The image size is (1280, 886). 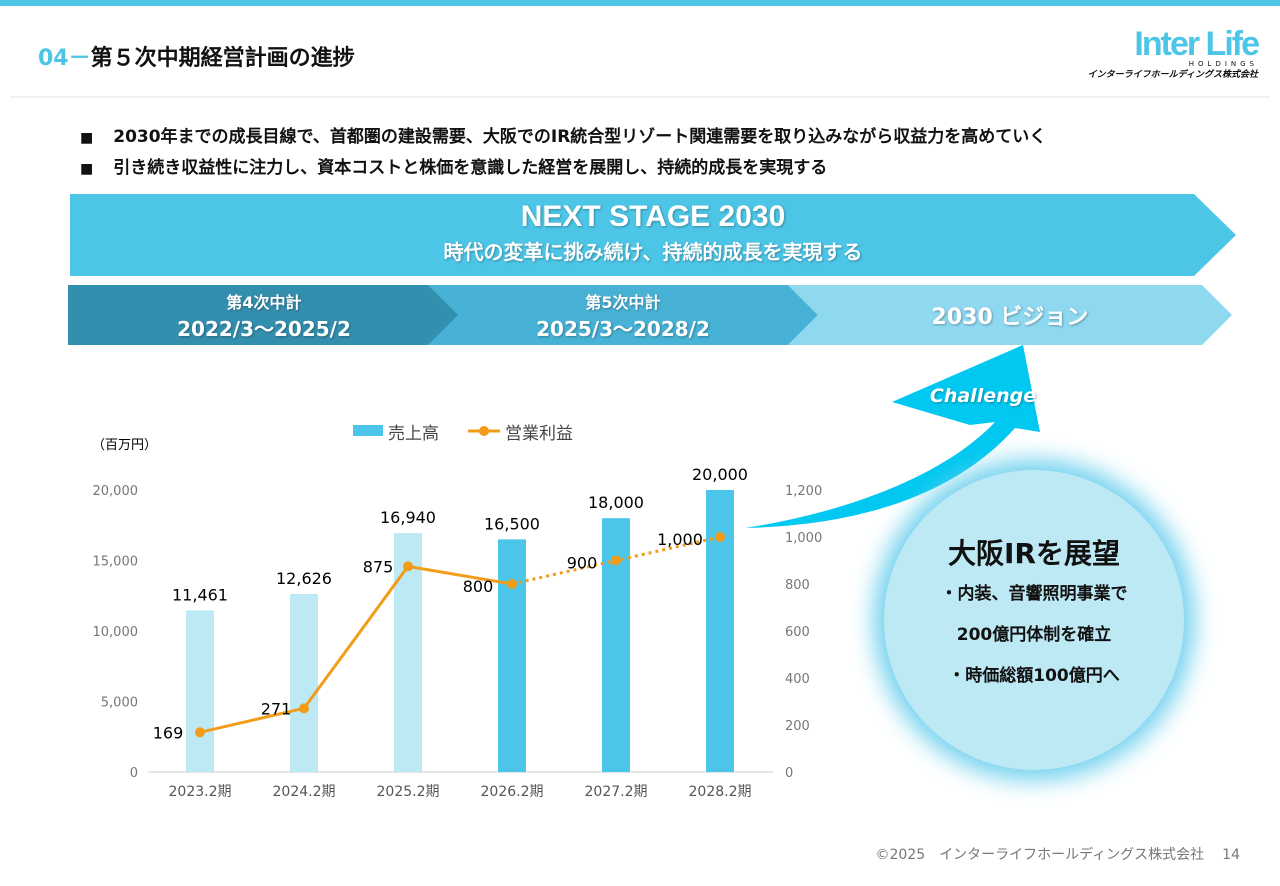 What do you see at coordinates (797, 726) in the screenshot?
I see `right-tick-label: 200` at bounding box center [797, 726].